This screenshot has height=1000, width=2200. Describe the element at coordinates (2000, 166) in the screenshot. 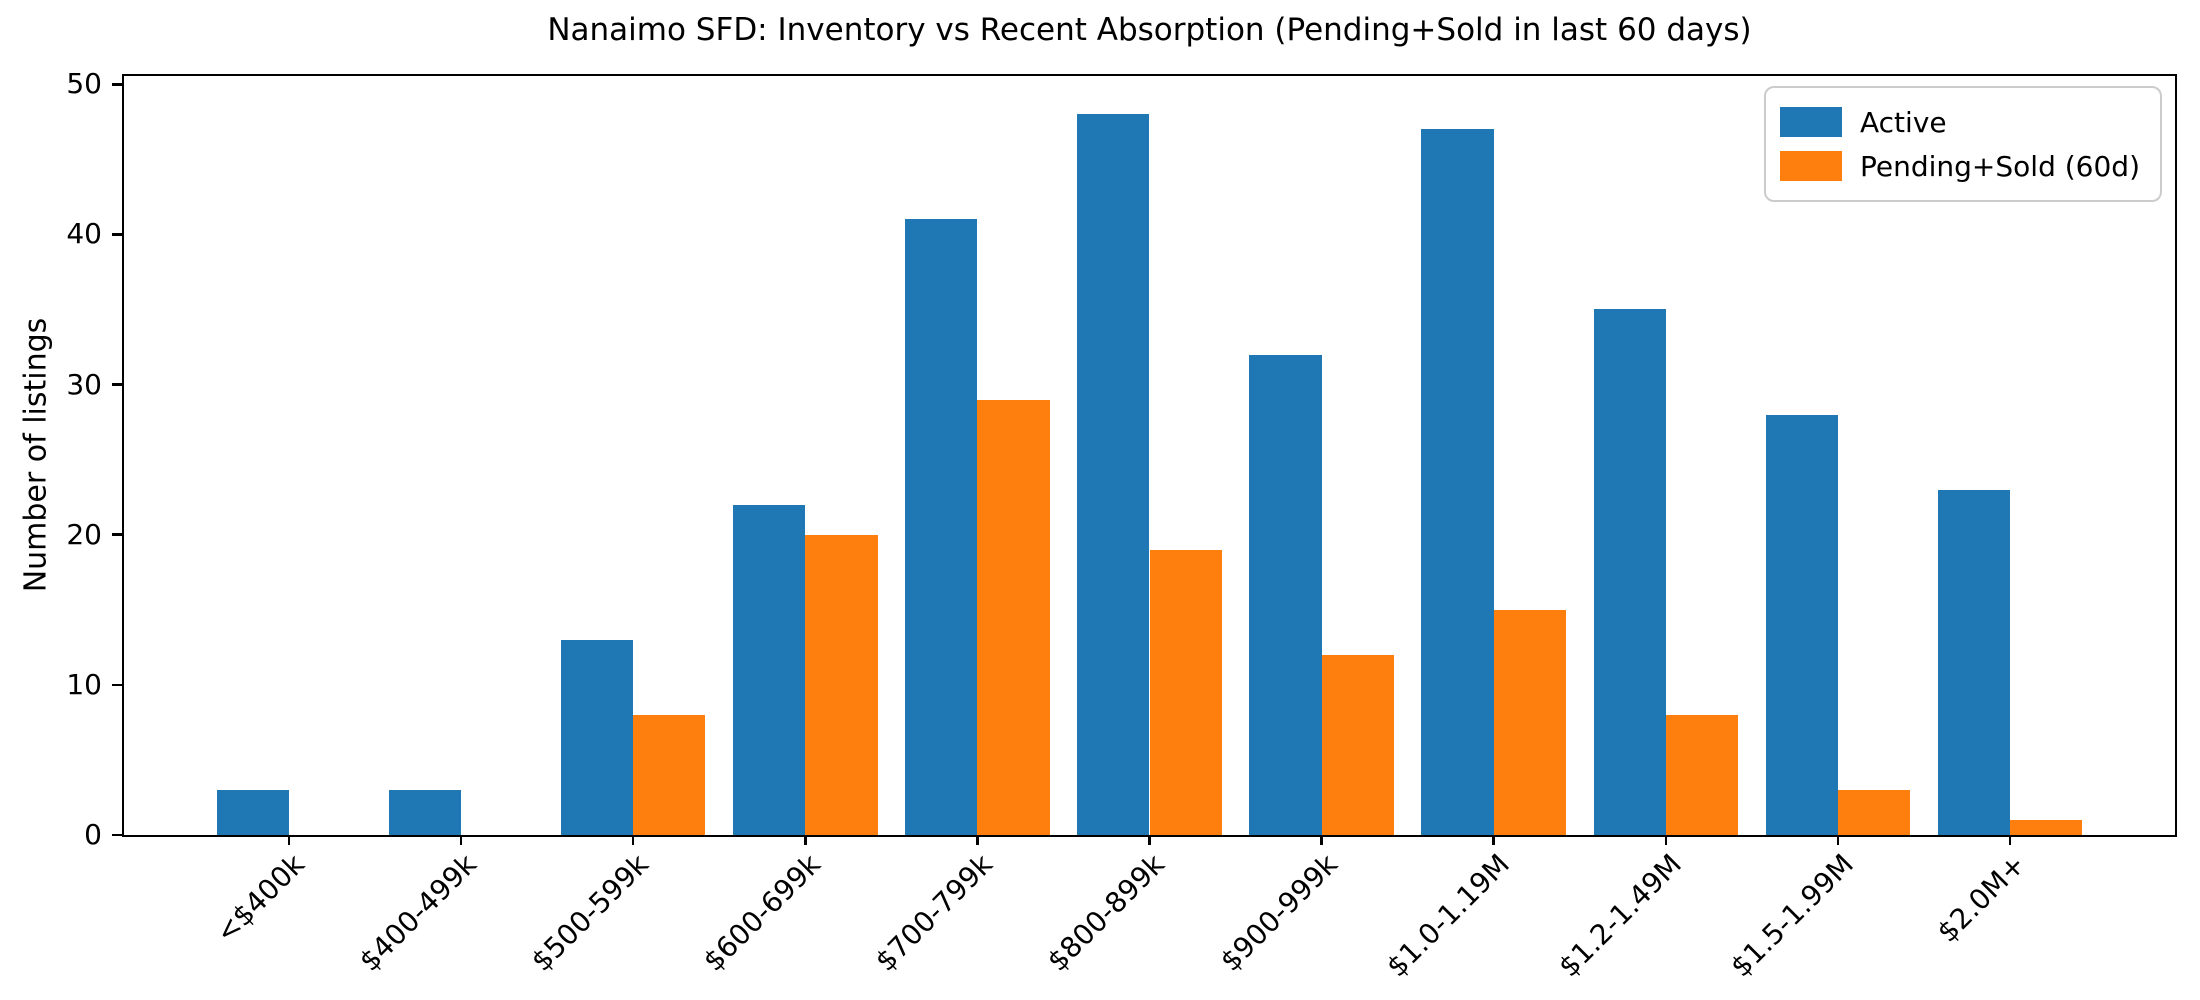

I see `legend-label: Pending+Sold (60d)` at that location.